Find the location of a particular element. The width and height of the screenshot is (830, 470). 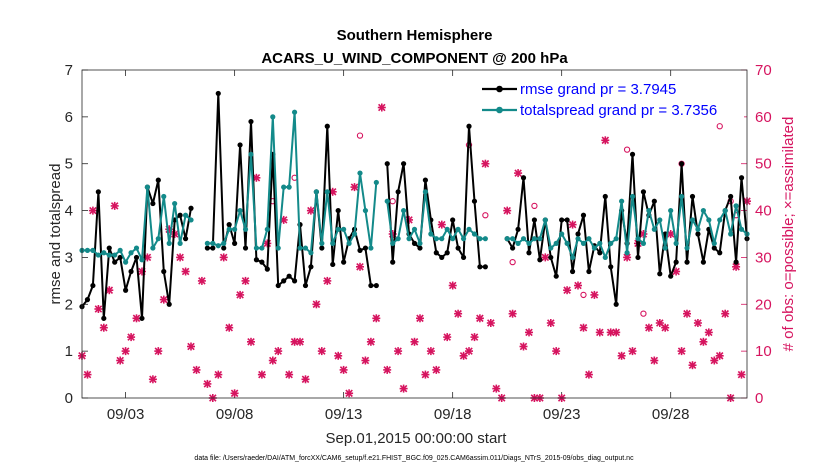

right-y-tick-label: 70 is located at coordinates (763, 70).